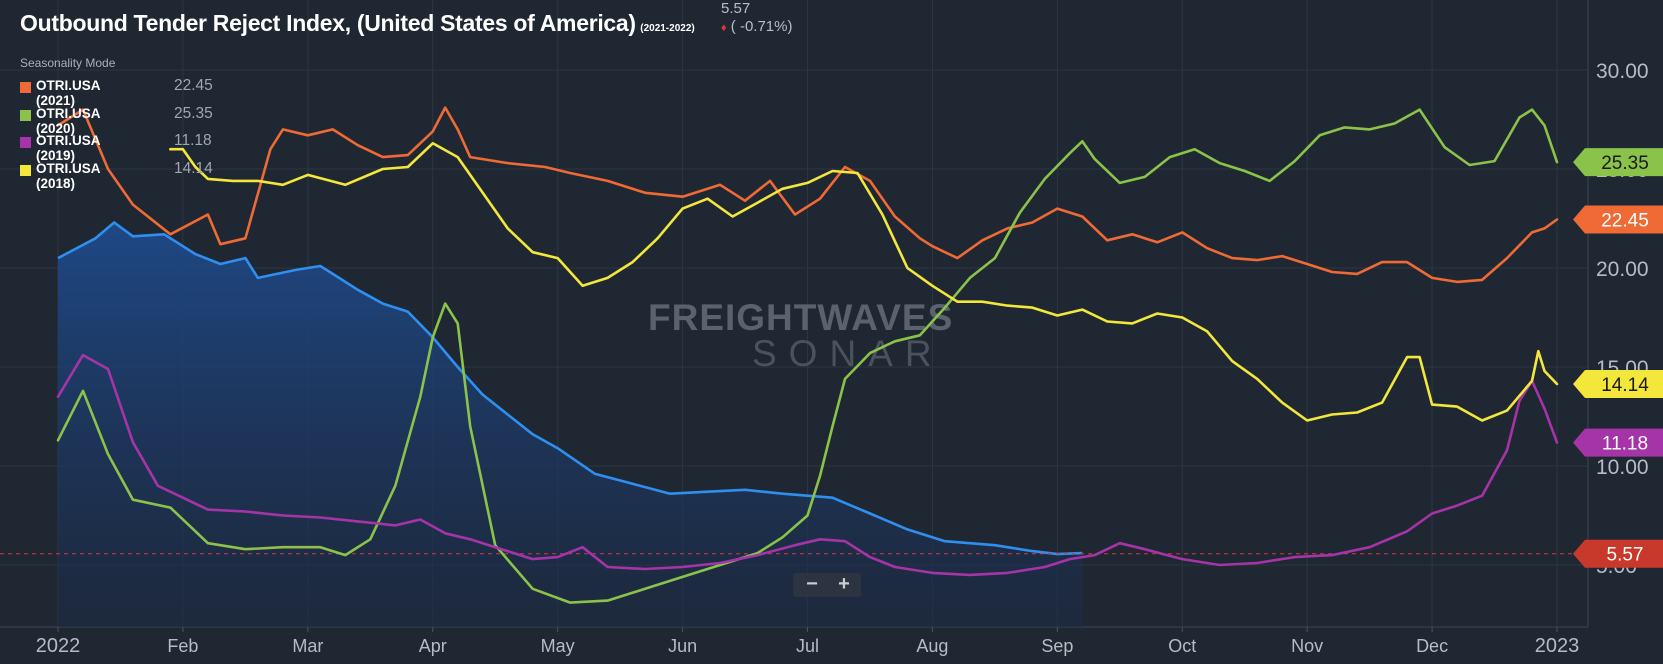 The width and height of the screenshot is (1663, 664). I want to click on x-tick-label: Dec, so click(1432, 646).